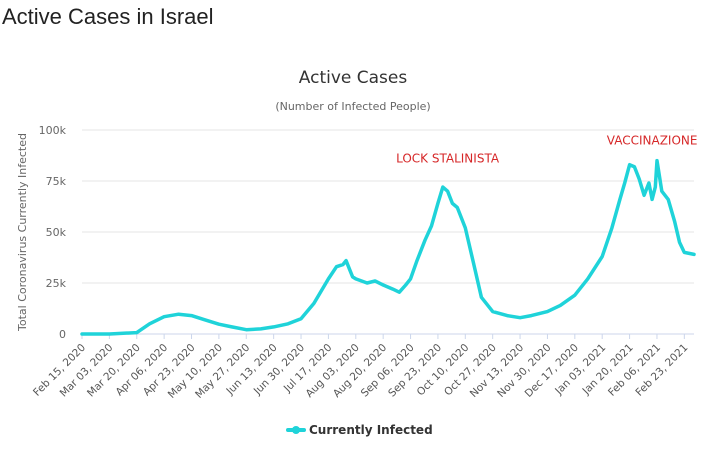 The width and height of the screenshot is (706, 454). I want to click on legend-label: Currently Infected, so click(371, 430).